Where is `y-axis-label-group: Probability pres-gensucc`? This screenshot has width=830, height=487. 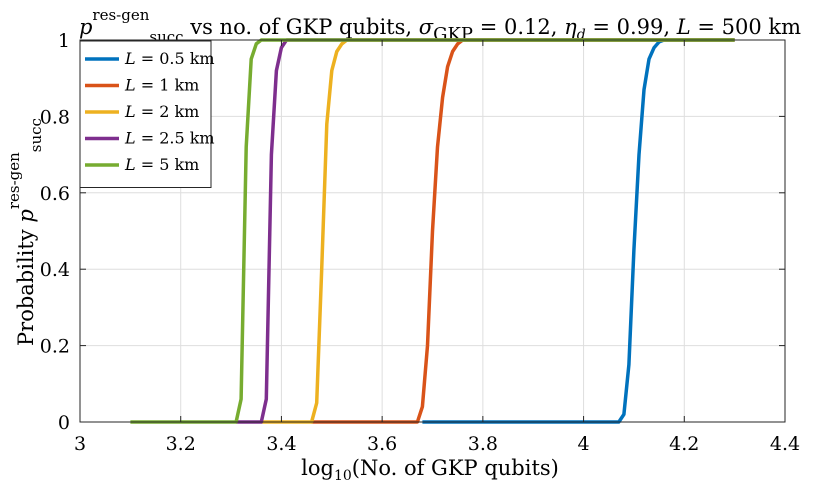 y-axis-label-group: Probability pres-gensucc is located at coordinates (25, 232).